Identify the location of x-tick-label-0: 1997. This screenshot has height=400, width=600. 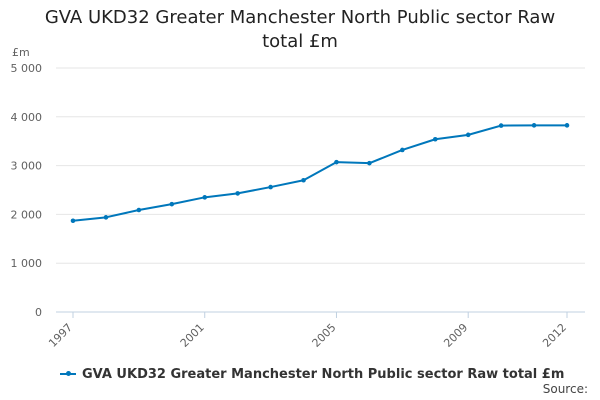
(60, 335).